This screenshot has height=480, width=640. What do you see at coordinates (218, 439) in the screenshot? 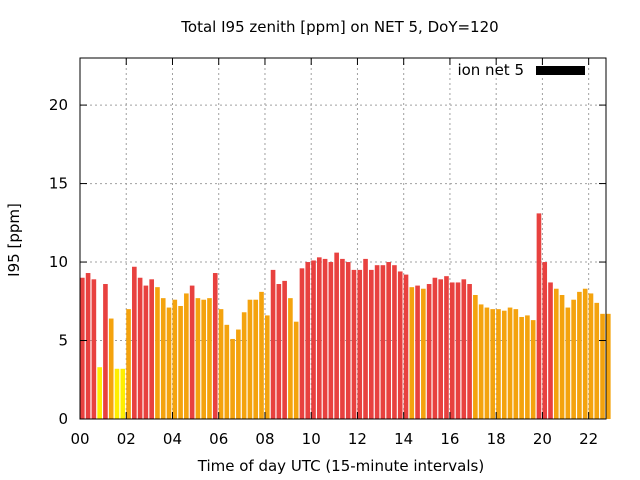
I see `x-tick-label: 06` at bounding box center [218, 439].